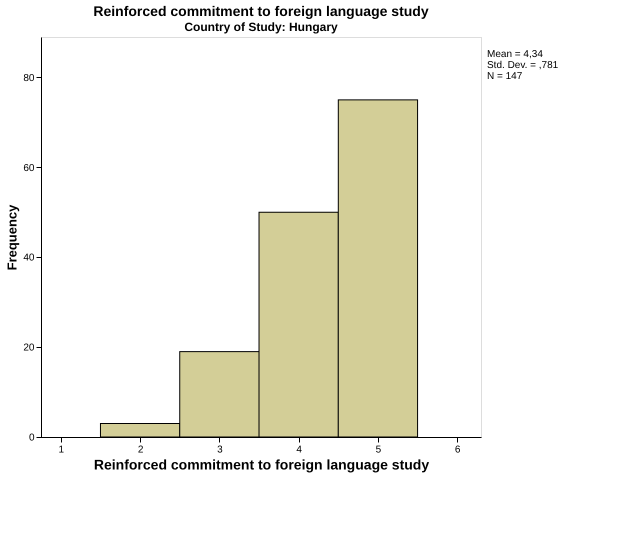 This screenshot has height=553, width=625. Describe the element at coordinates (29, 168) in the screenshot. I see `y-tick-label: 60` at that location.